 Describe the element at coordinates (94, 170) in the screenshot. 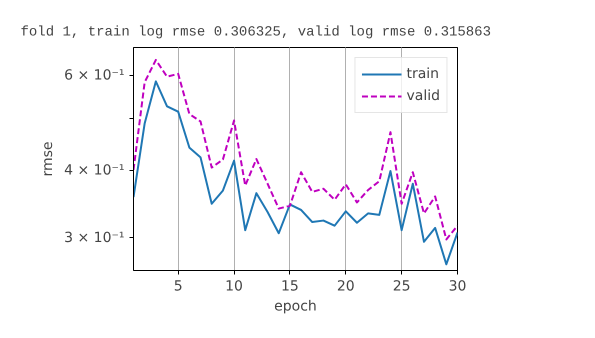

I see `y-tick-label: 4 × 10⁻¹` at that location.